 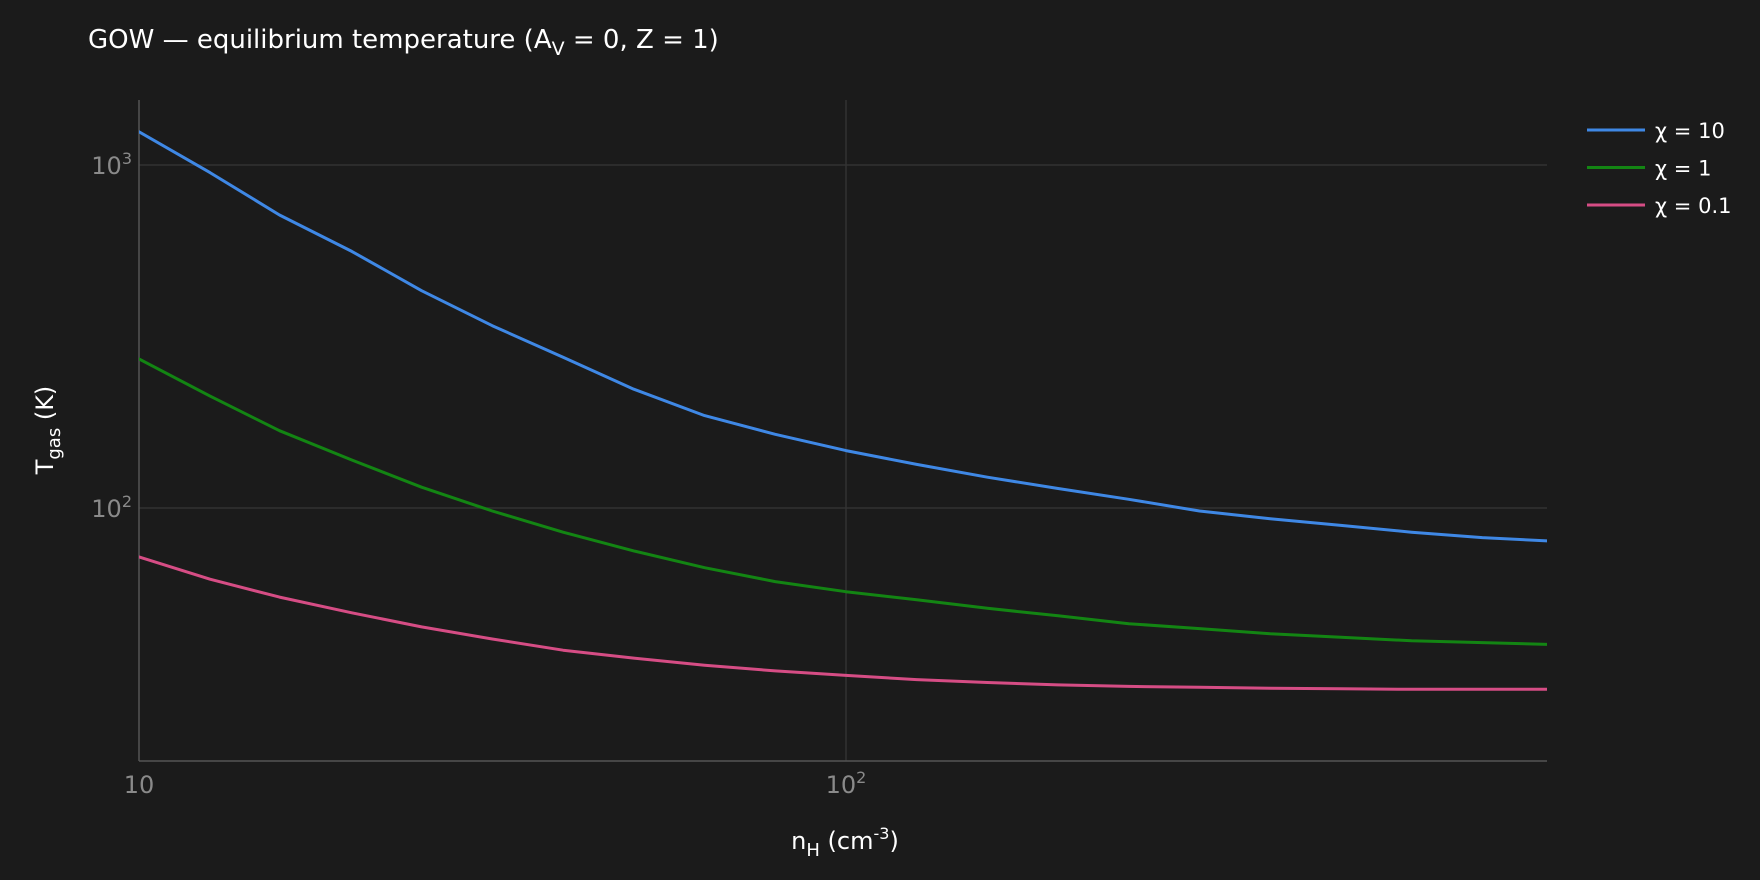 I want to click on legend-label: χ = 10, so click(x=1690, y=131).